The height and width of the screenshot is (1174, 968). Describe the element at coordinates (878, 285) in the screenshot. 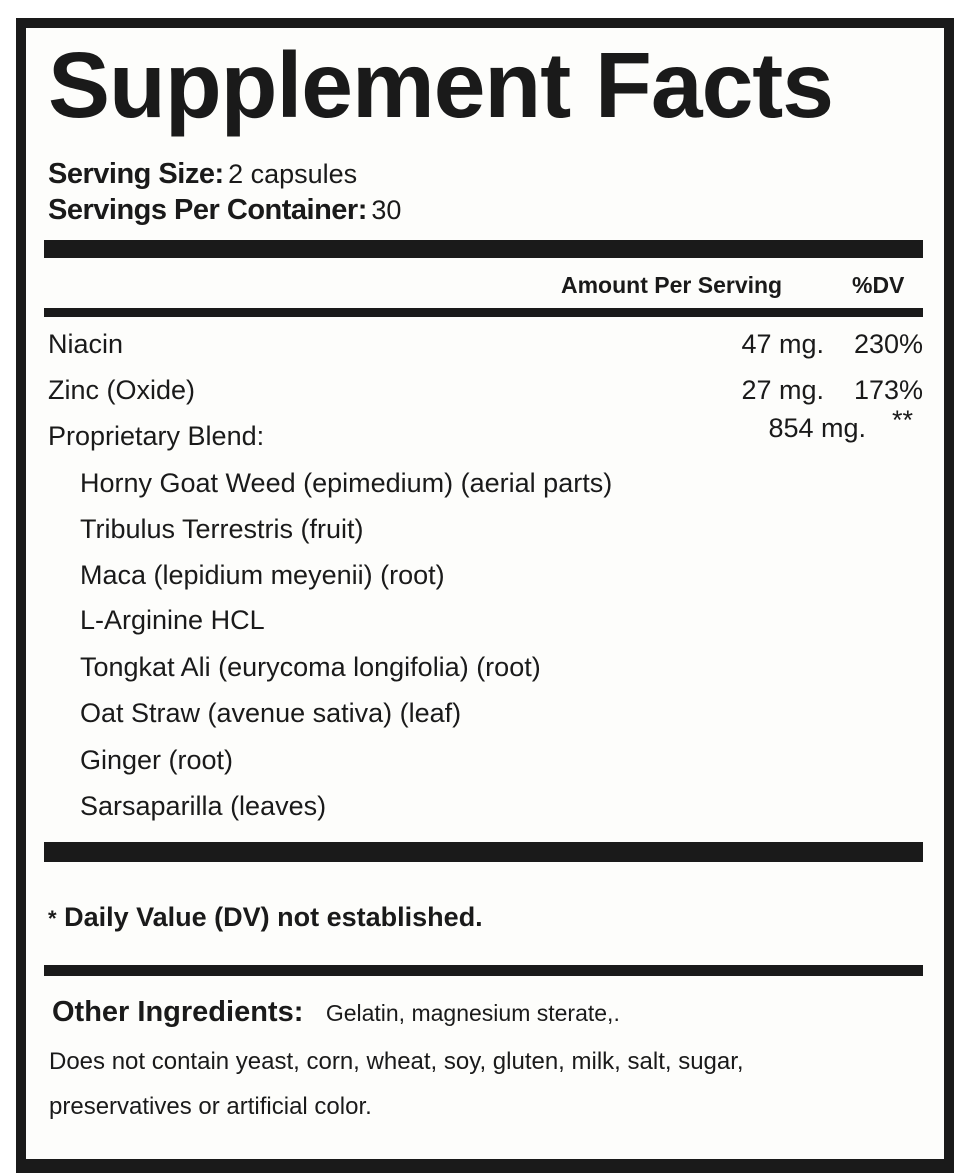

I see `header-dv: %DV` at that location.